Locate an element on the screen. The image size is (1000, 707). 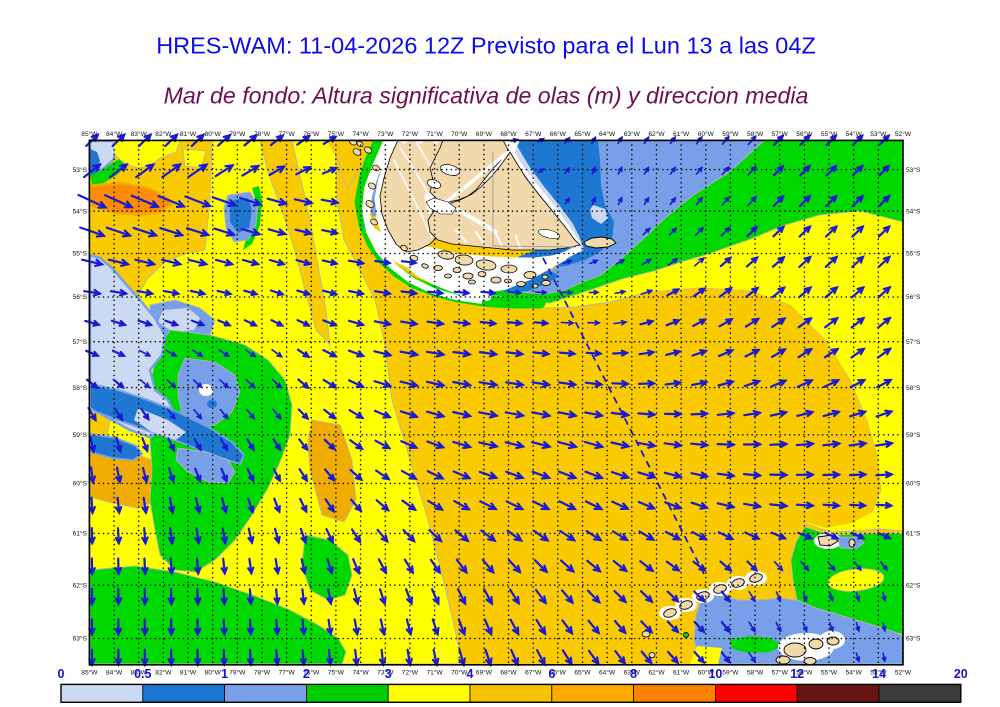
svg-text: 58°W is located at coordinates (755, 673).